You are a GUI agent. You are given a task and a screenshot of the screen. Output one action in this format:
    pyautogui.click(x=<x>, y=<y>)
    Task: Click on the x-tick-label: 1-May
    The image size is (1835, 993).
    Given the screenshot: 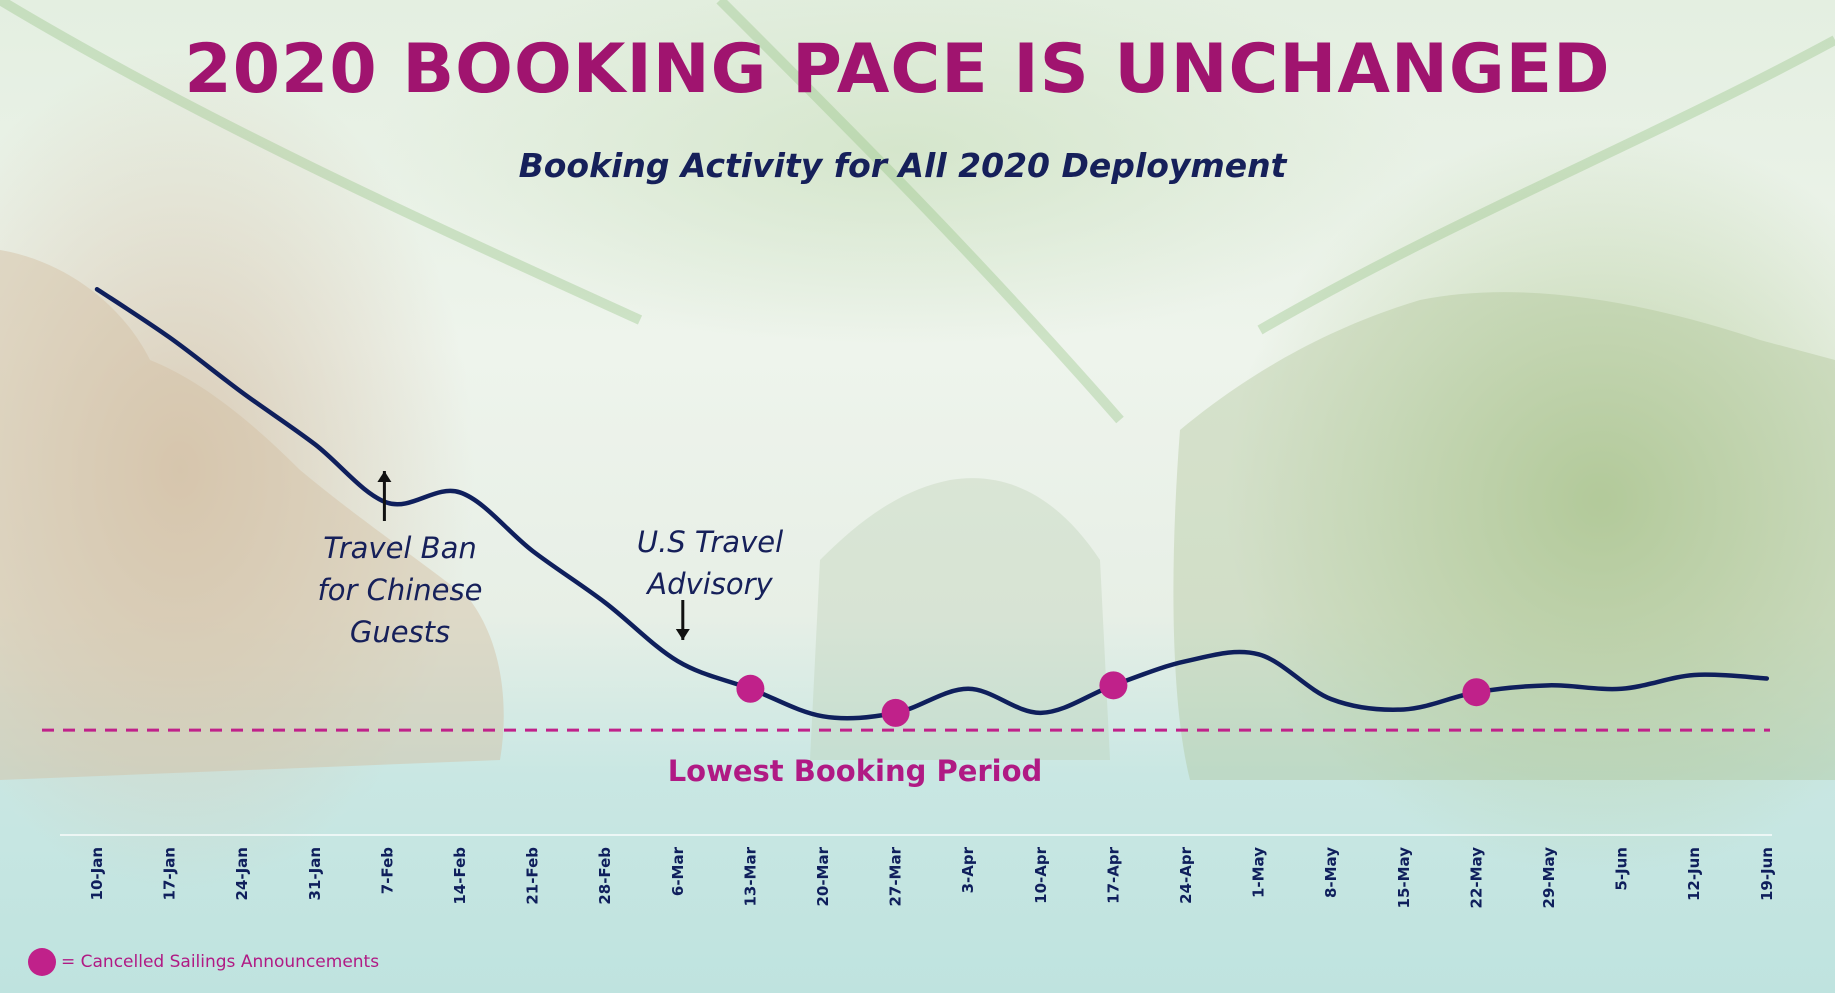 What is the action you would take?
    pyautogui.click(x=1259, y=872)
    